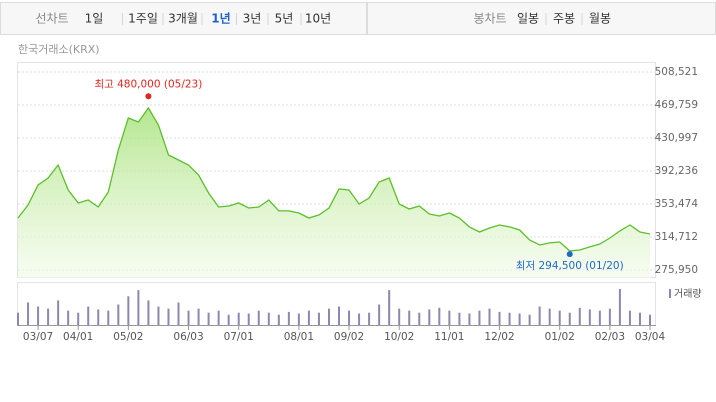  What do you see at coordinates (489, 19) in the screenshot?
I see `candle-chart-label: 봉차트` at bounding box center [489, 19].